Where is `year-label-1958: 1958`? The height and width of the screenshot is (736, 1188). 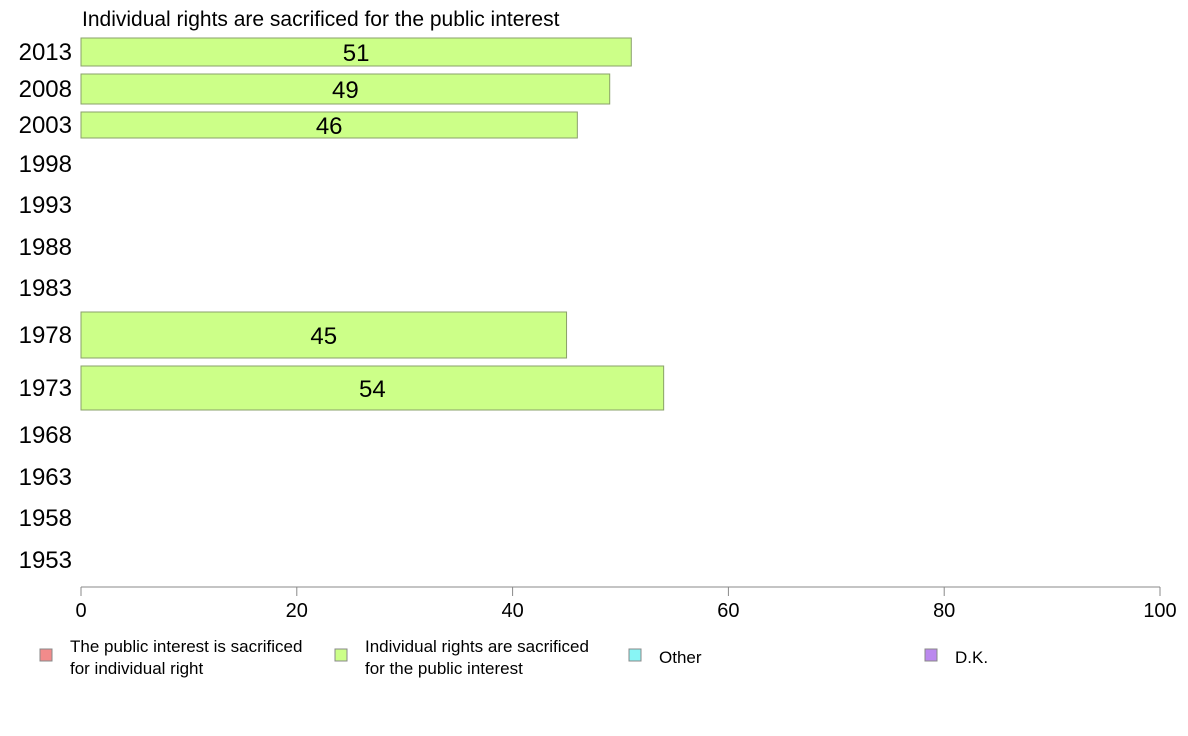 year-label-1958: 1958 is located at coordinates (45, 518).